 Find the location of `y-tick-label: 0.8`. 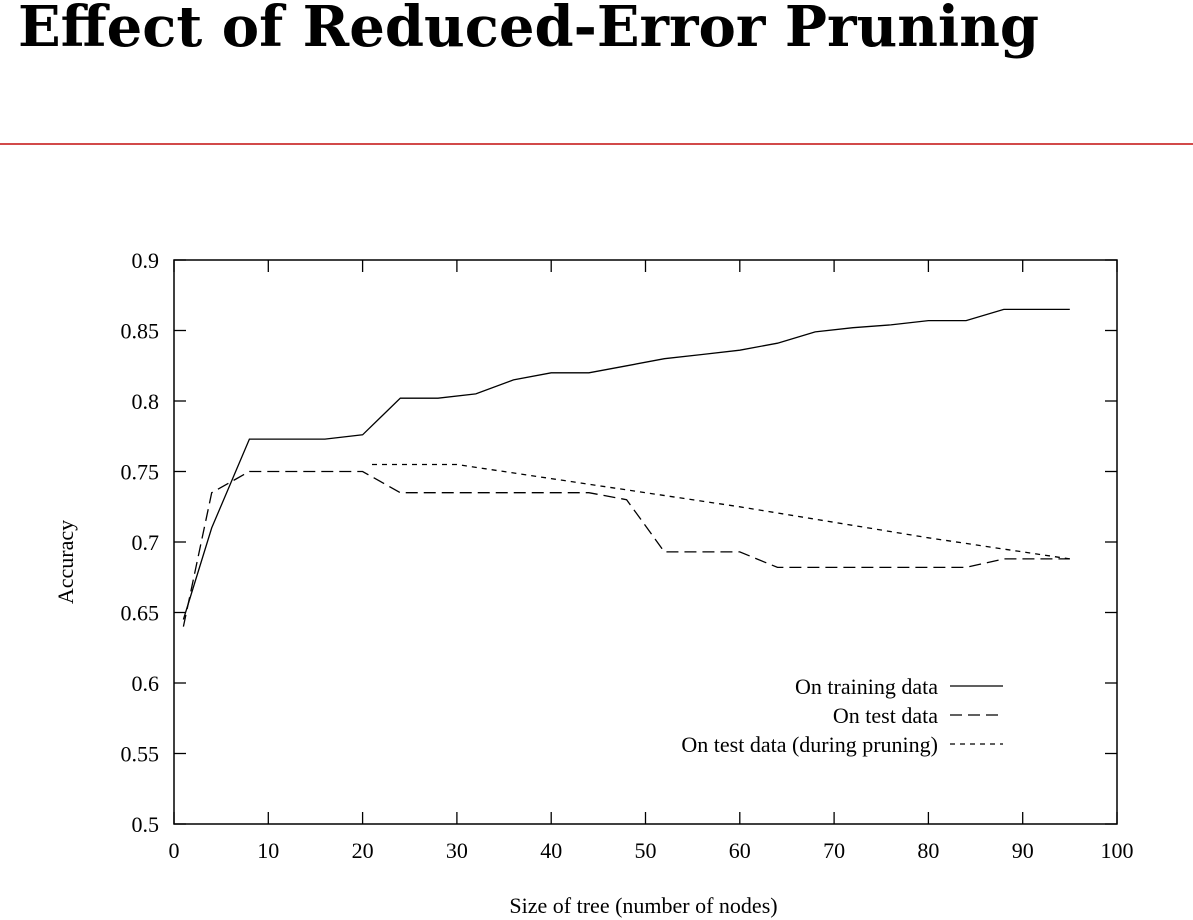

y-tick-label: 0.8 is located at coordinates (146, 401).